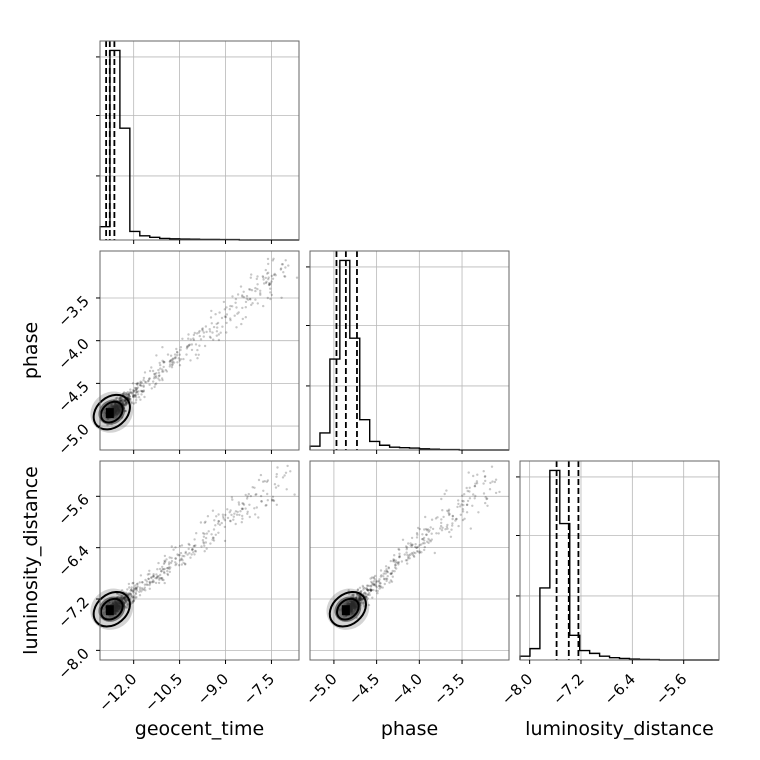  Describe the element at coordinates (73, 439) in the screenshot. I see `y-tick-label: −5.0` at that location.